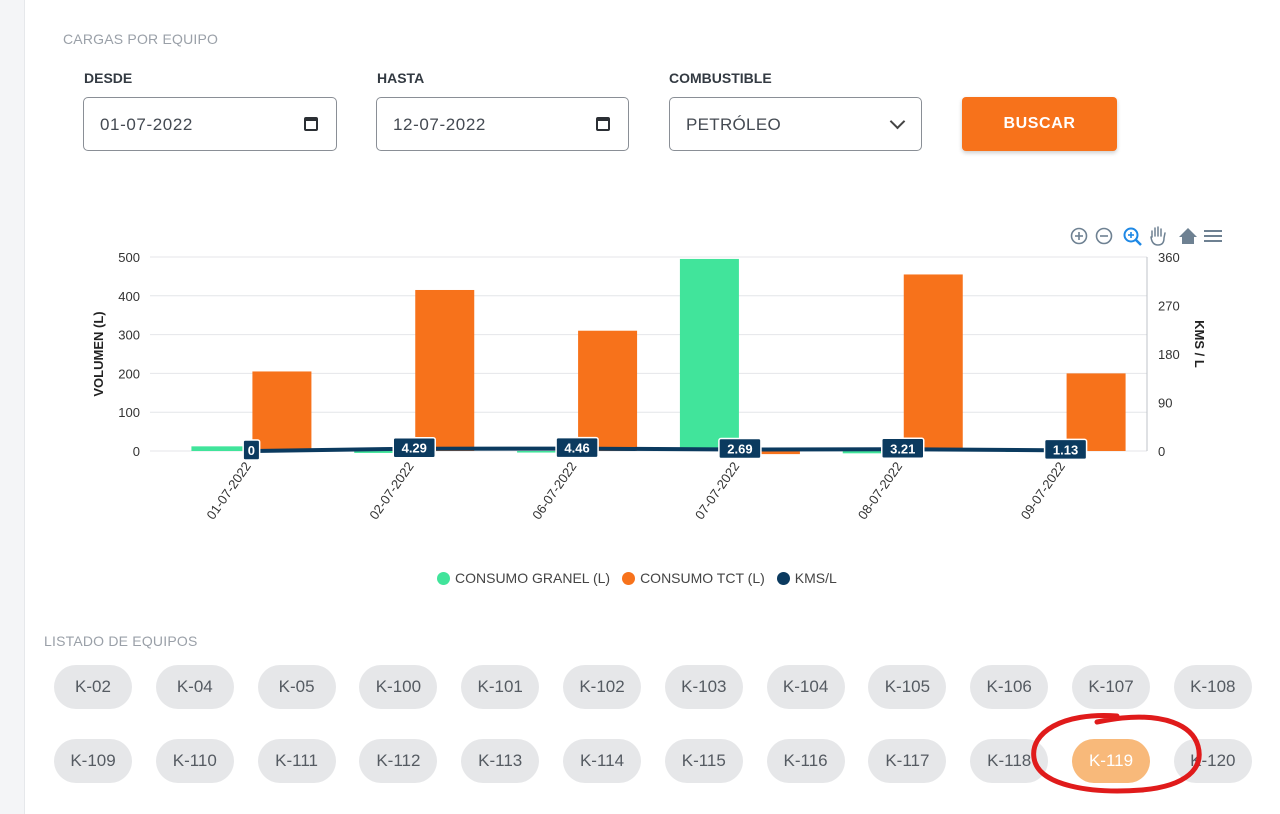 The width and height of the screenshot is (1280, 814). What do you see at coordinates (703, 687) in the screenshot?
I see `equipo-chip-k-103: K-103` at bounding box center [703, 687].